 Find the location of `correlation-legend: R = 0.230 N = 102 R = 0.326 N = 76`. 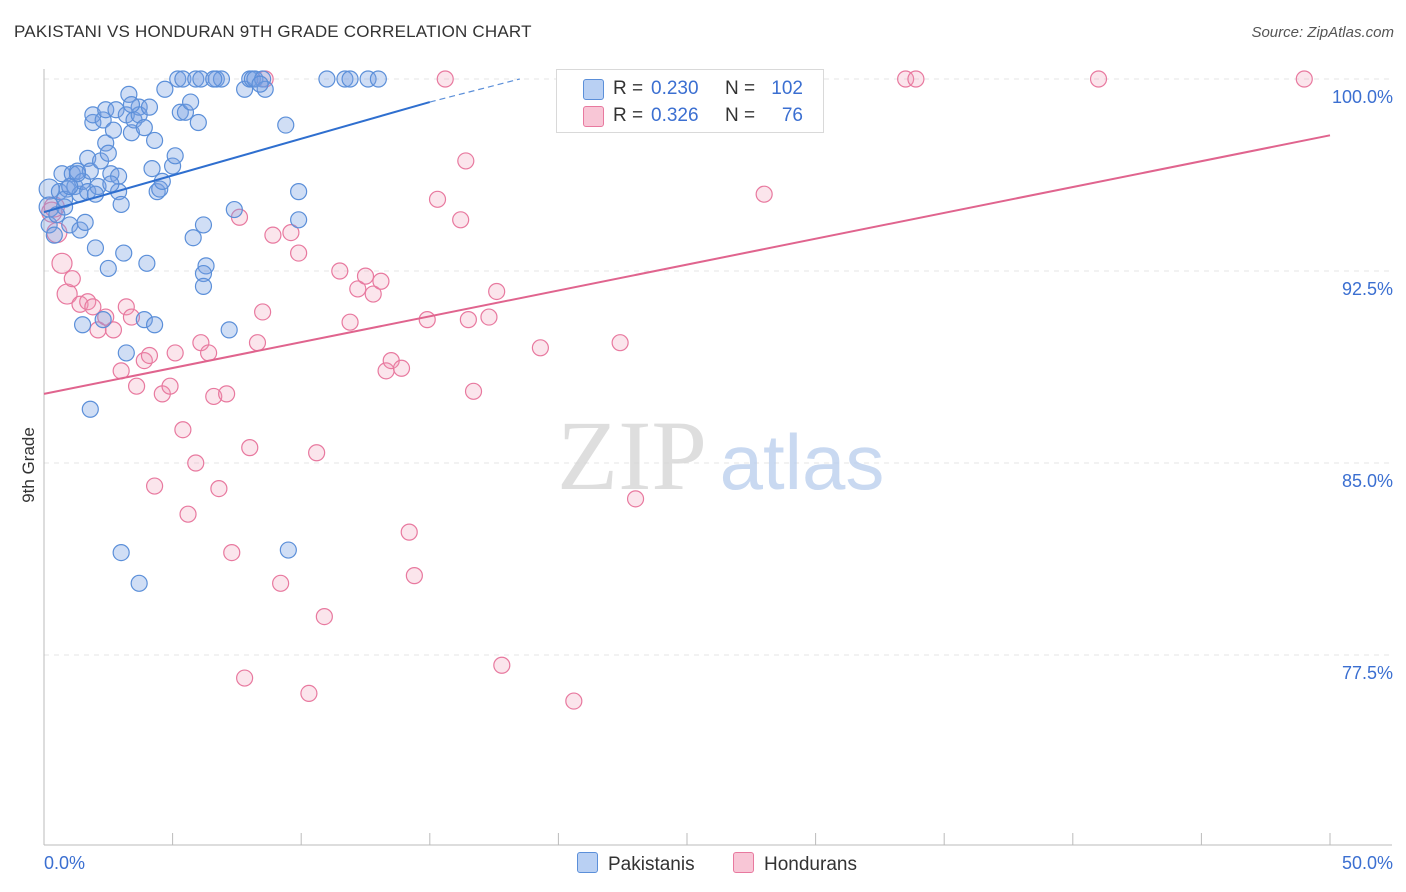

correlation-legend: R = 0.230 N = 102 R = 0.326 N = 76 is located at coordinates (690, 101).